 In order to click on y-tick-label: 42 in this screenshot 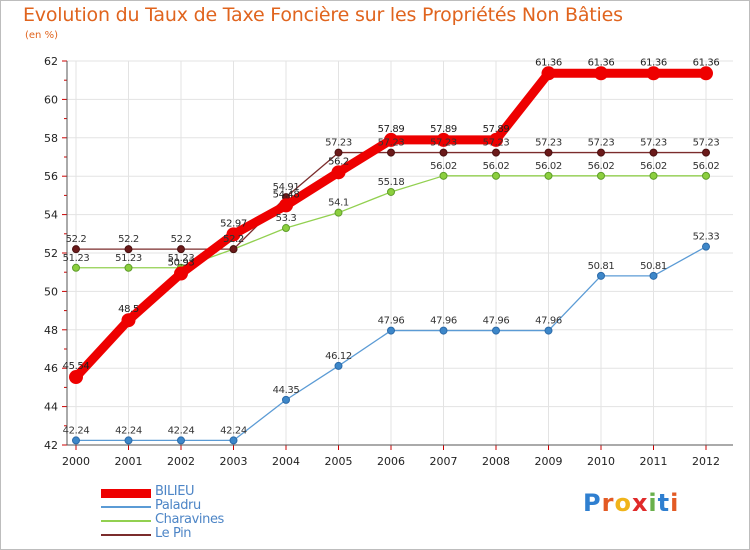, I will do `click(51, 445)`.